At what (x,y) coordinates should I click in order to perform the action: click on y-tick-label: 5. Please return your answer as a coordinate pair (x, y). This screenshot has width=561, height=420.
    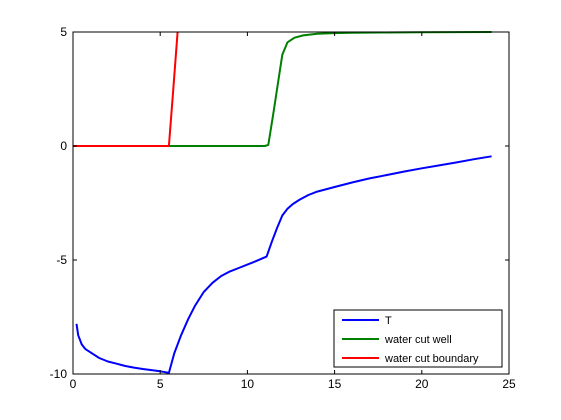
    Looking at the image, I should click on (63, 32).